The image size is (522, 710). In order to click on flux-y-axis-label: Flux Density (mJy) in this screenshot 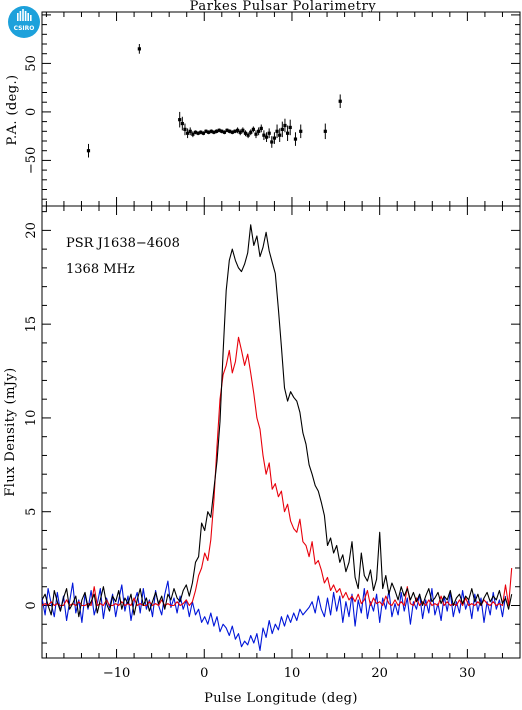, I will do `click(10, 431)`.